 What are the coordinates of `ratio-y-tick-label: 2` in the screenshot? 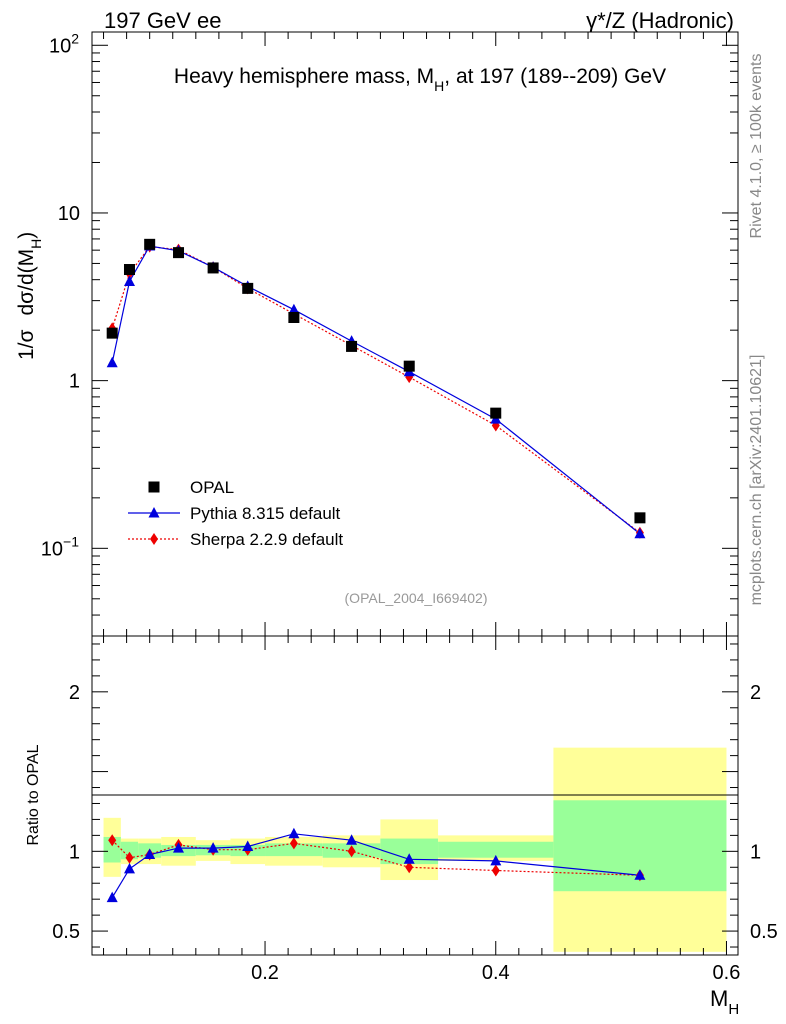 It's located at (74, 693).